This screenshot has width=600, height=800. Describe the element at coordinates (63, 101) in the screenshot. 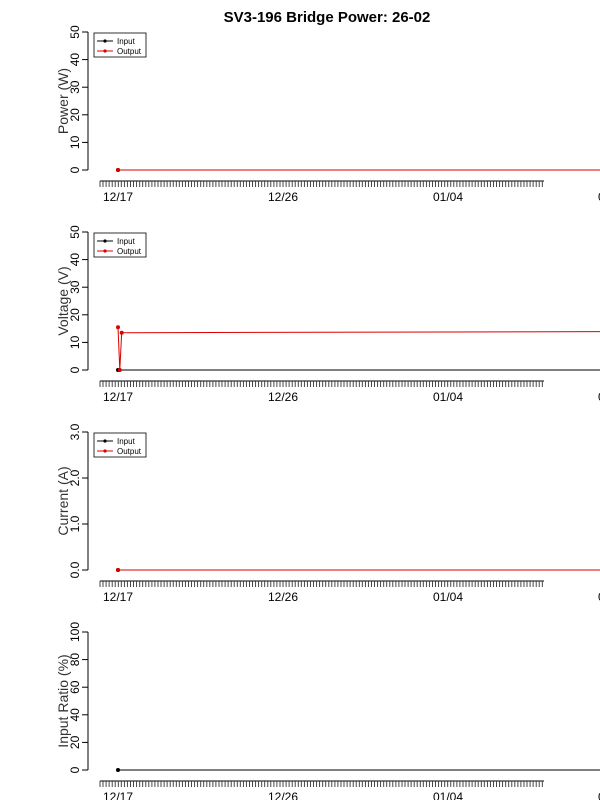

I see `y-axis-label: Power (W)` at that location.